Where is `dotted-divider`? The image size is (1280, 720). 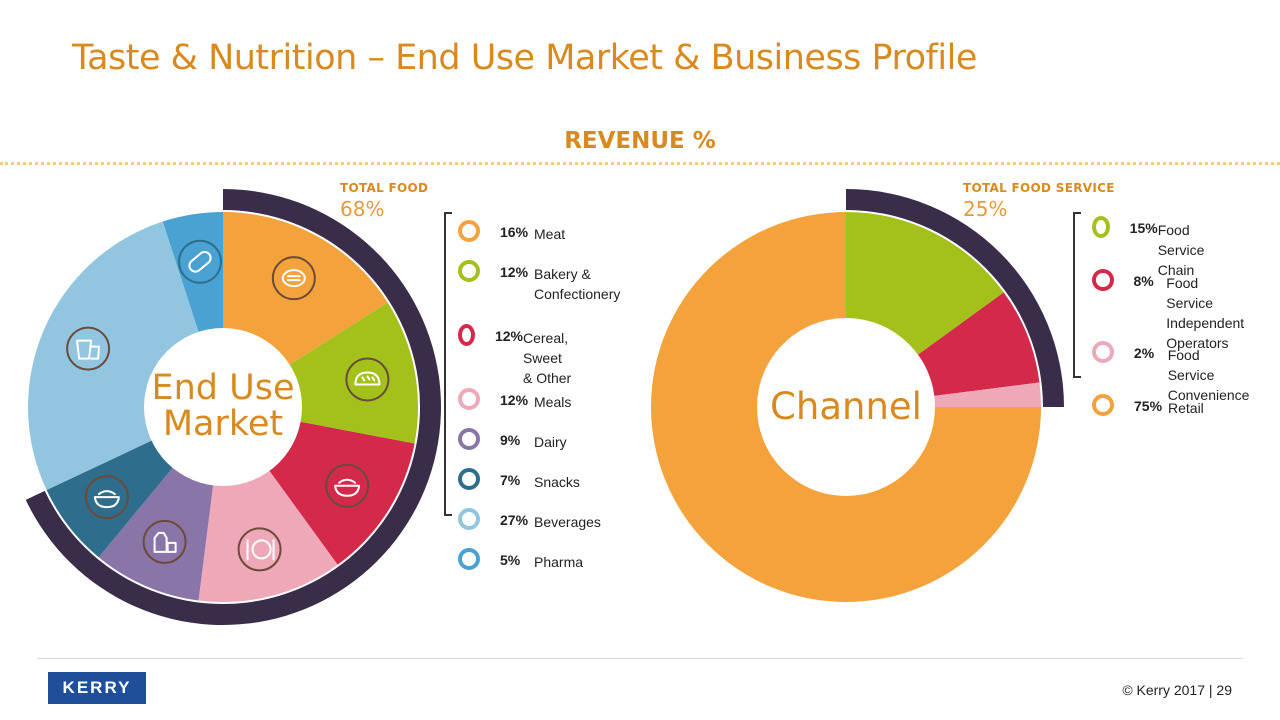 dotted-divider is located at coordinates (640, 163).